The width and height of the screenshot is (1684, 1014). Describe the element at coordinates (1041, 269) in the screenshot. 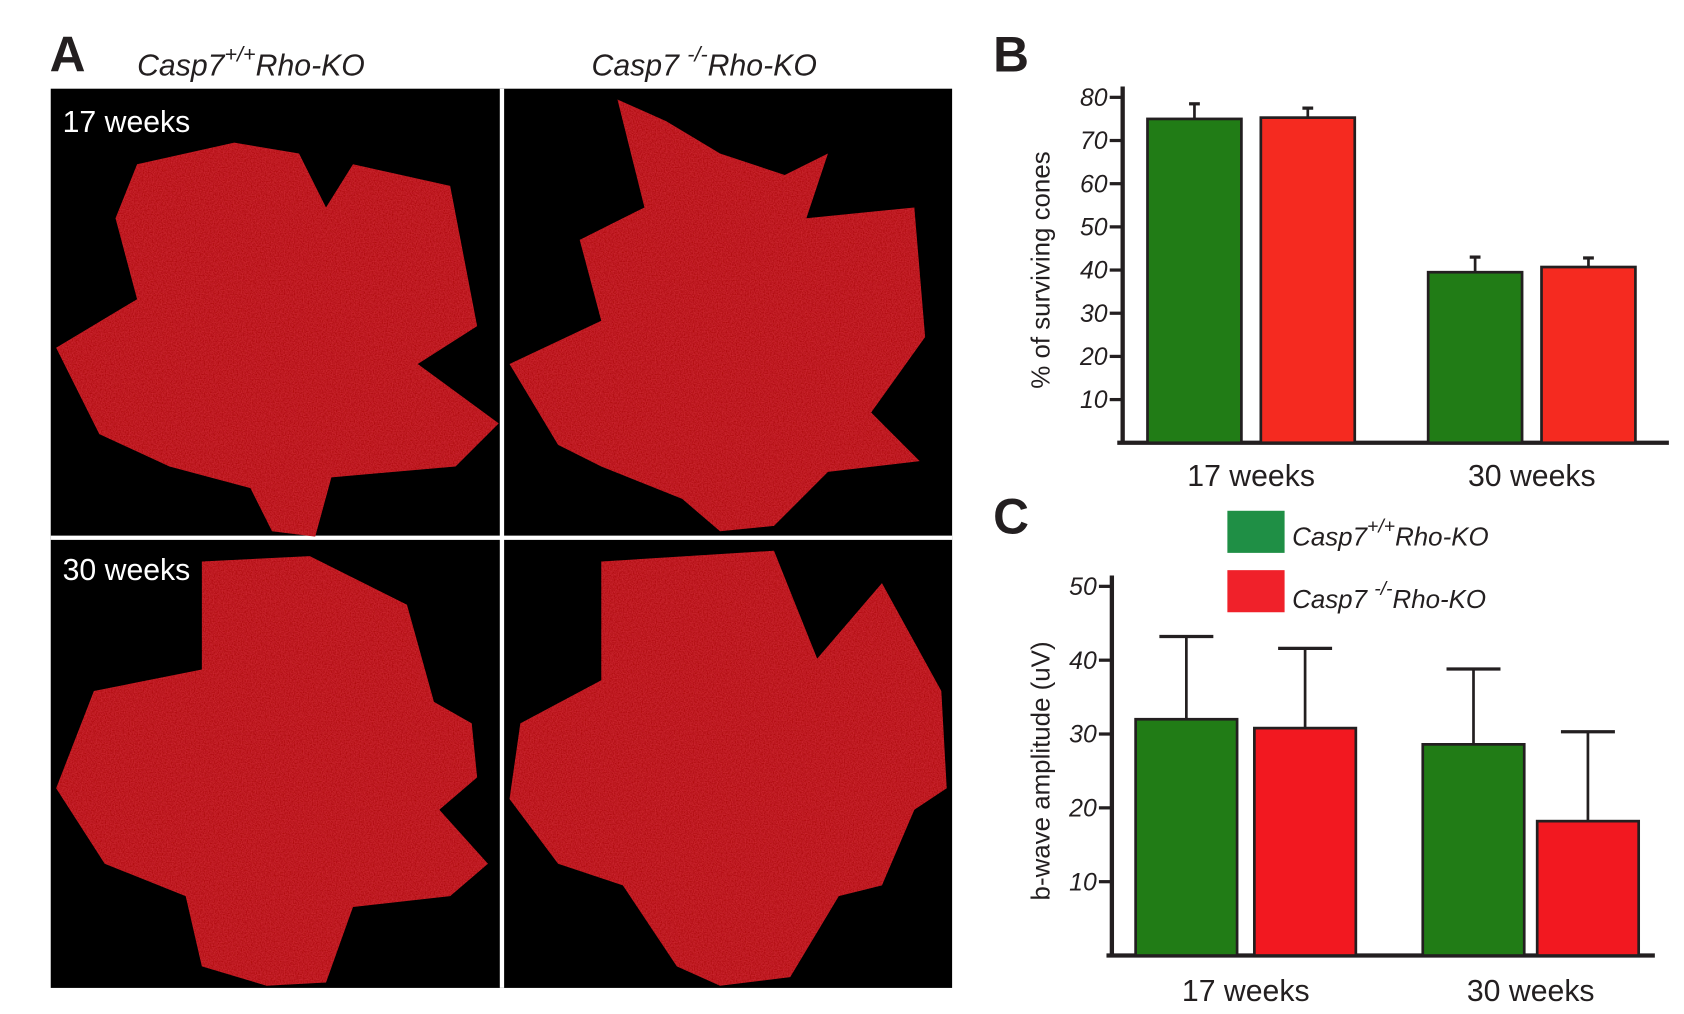

I see `y-axis-label: % of surviving cones` at that location.